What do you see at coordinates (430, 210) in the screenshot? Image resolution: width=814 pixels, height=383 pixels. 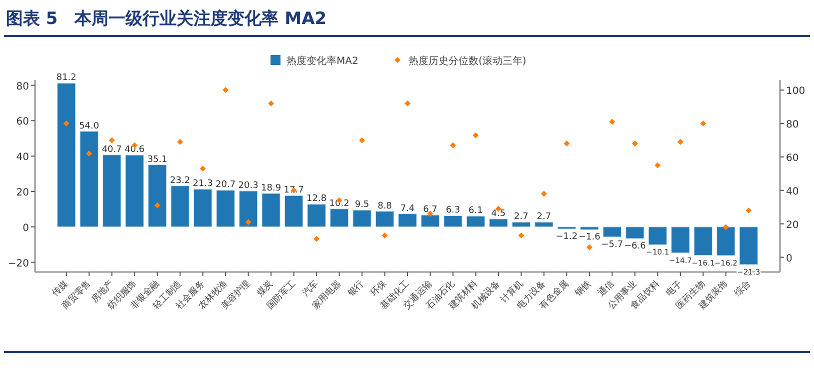 I see `data-label: 6.7` at bounding box center [430, 210].